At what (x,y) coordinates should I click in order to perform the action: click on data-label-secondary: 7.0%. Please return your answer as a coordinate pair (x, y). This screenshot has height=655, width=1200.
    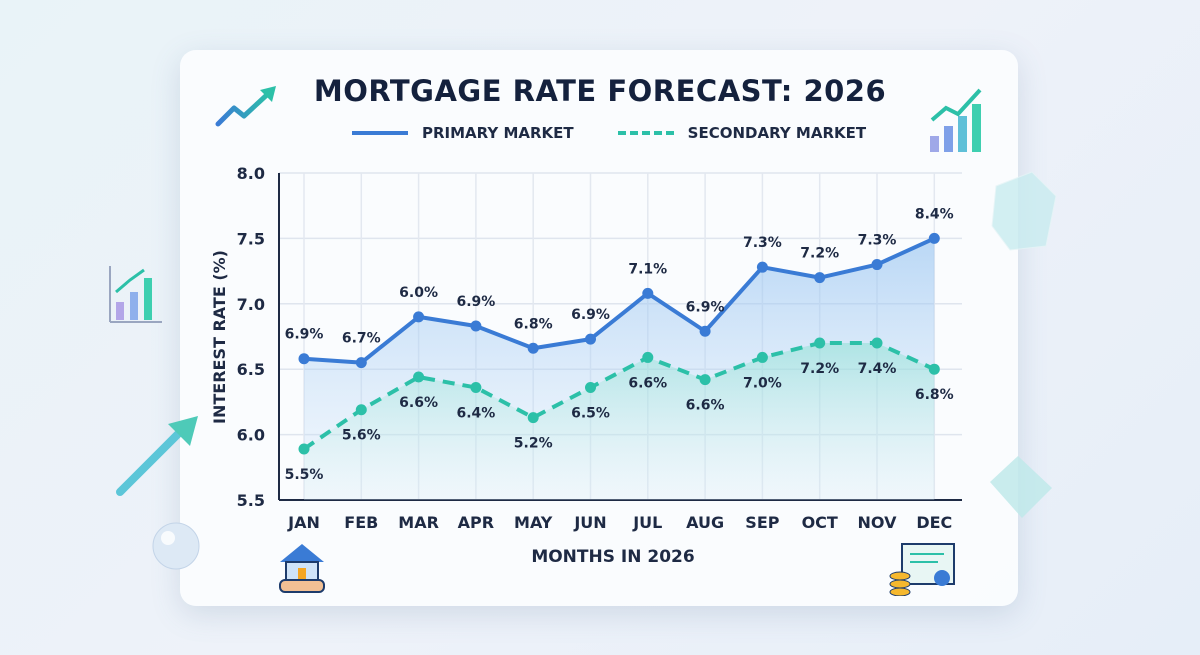
    Looking at the image, I should click on (762, 383).